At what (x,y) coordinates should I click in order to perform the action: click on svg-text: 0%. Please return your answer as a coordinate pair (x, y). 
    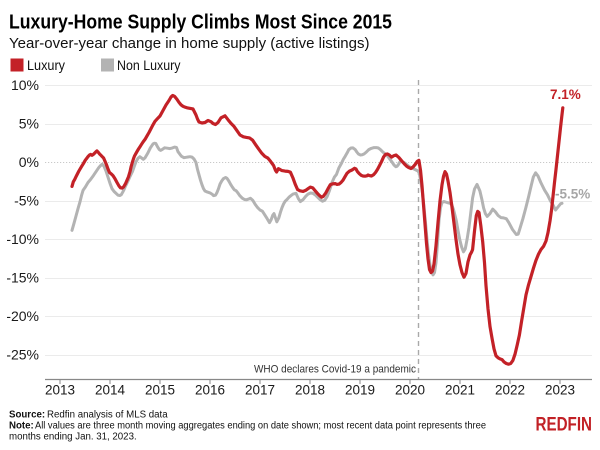
    Looking at the image, I should click on (29, 162).